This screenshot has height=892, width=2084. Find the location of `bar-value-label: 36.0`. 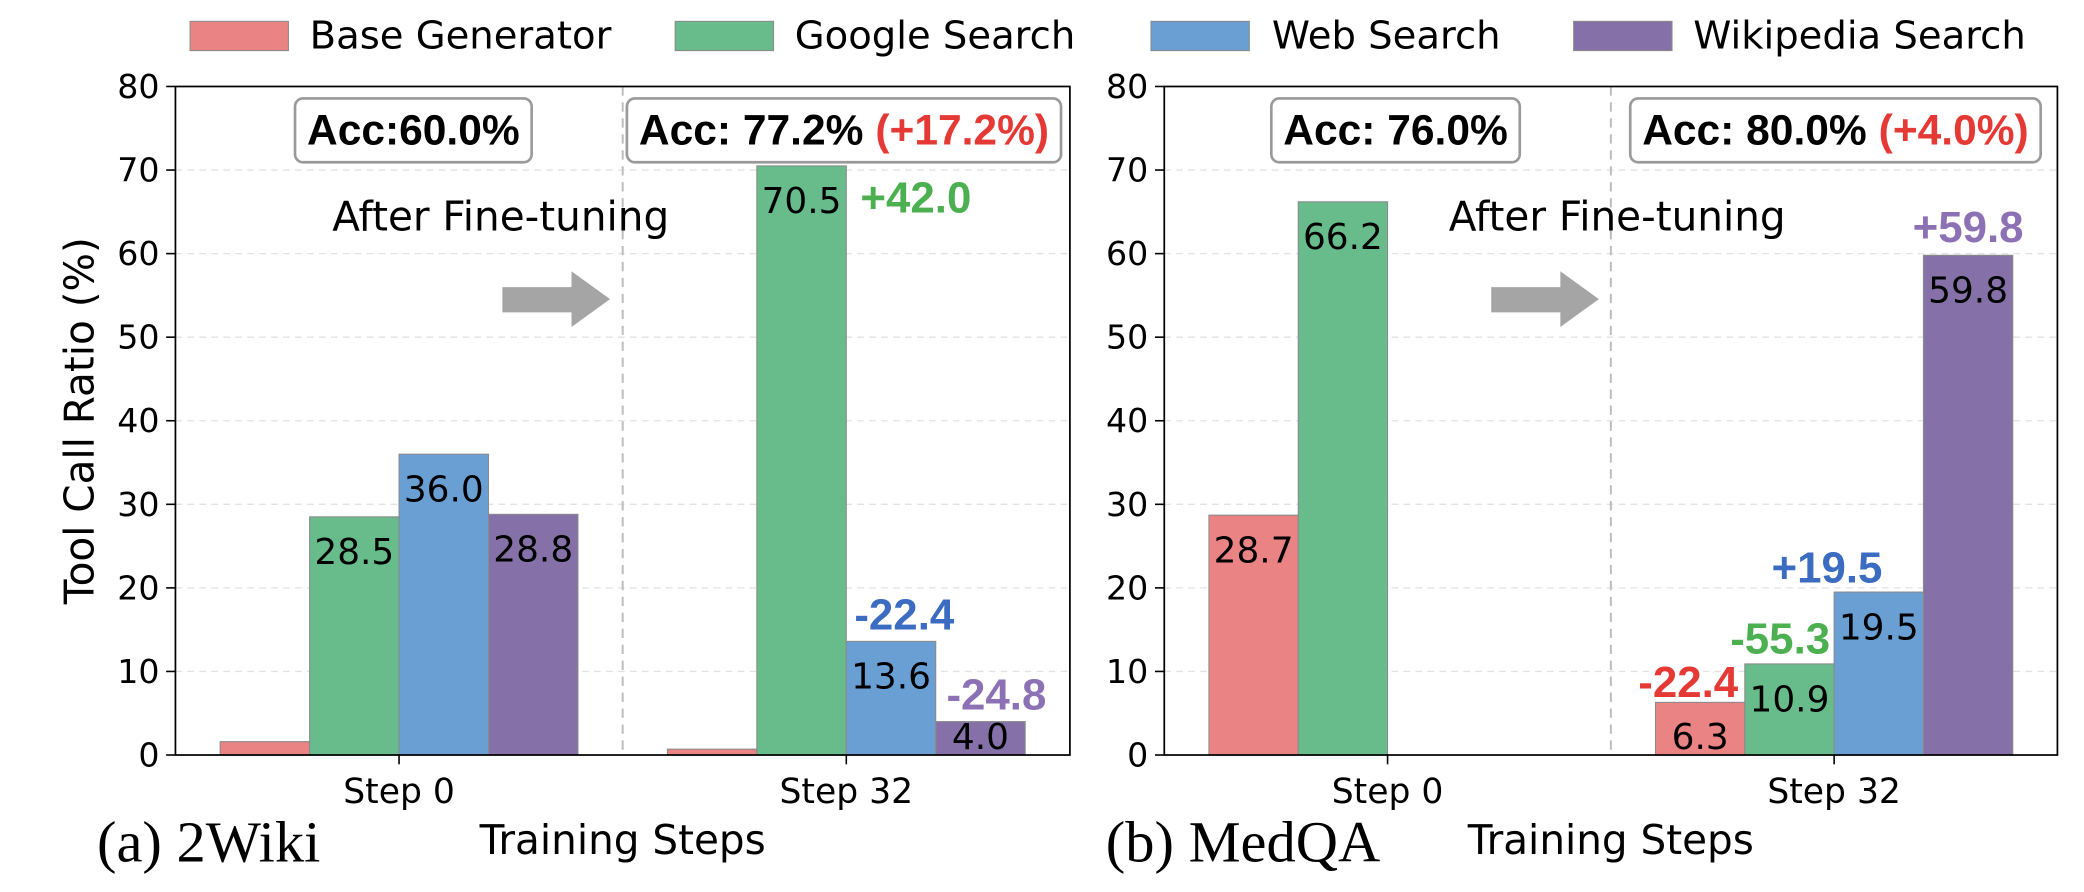

bar-value-label: 36.0 is located at coordinates (444, 490).